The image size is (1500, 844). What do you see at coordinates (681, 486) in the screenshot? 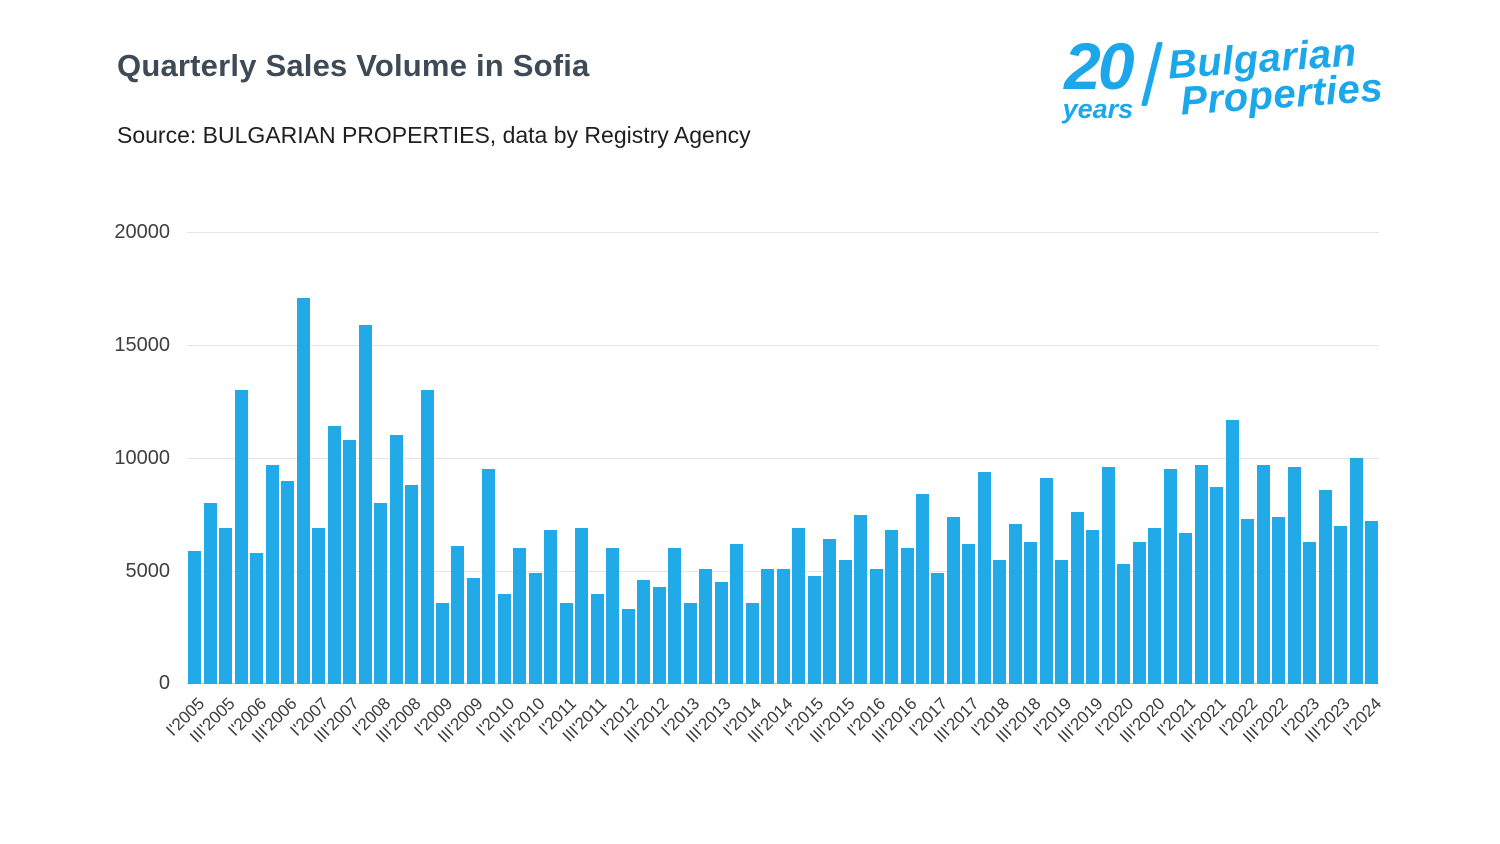
I see `bar-slot: I'2013` at bounding box center [681, 486].